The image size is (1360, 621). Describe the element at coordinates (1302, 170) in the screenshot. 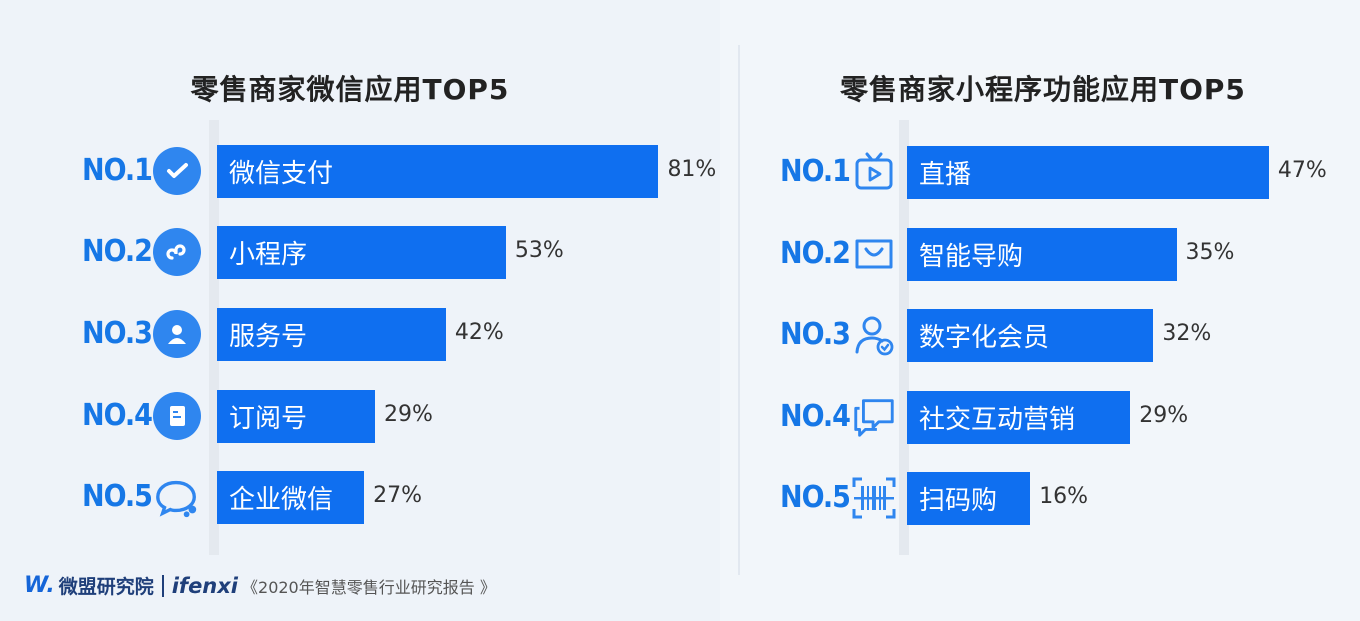

I see `value-label: 47%` at that location.